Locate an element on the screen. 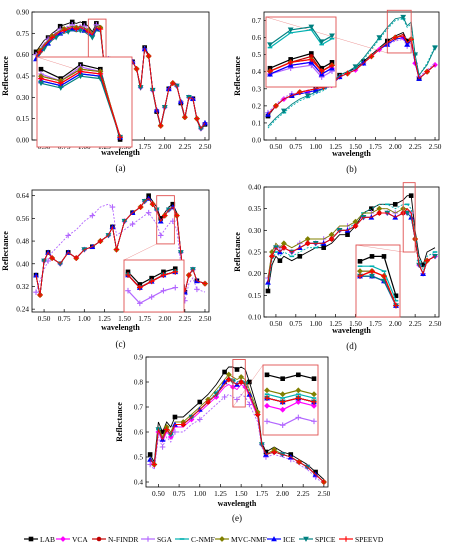 This screenshot has width=453, height=550. x-tick-label: 1.25 is located at coordinates (335, 323).